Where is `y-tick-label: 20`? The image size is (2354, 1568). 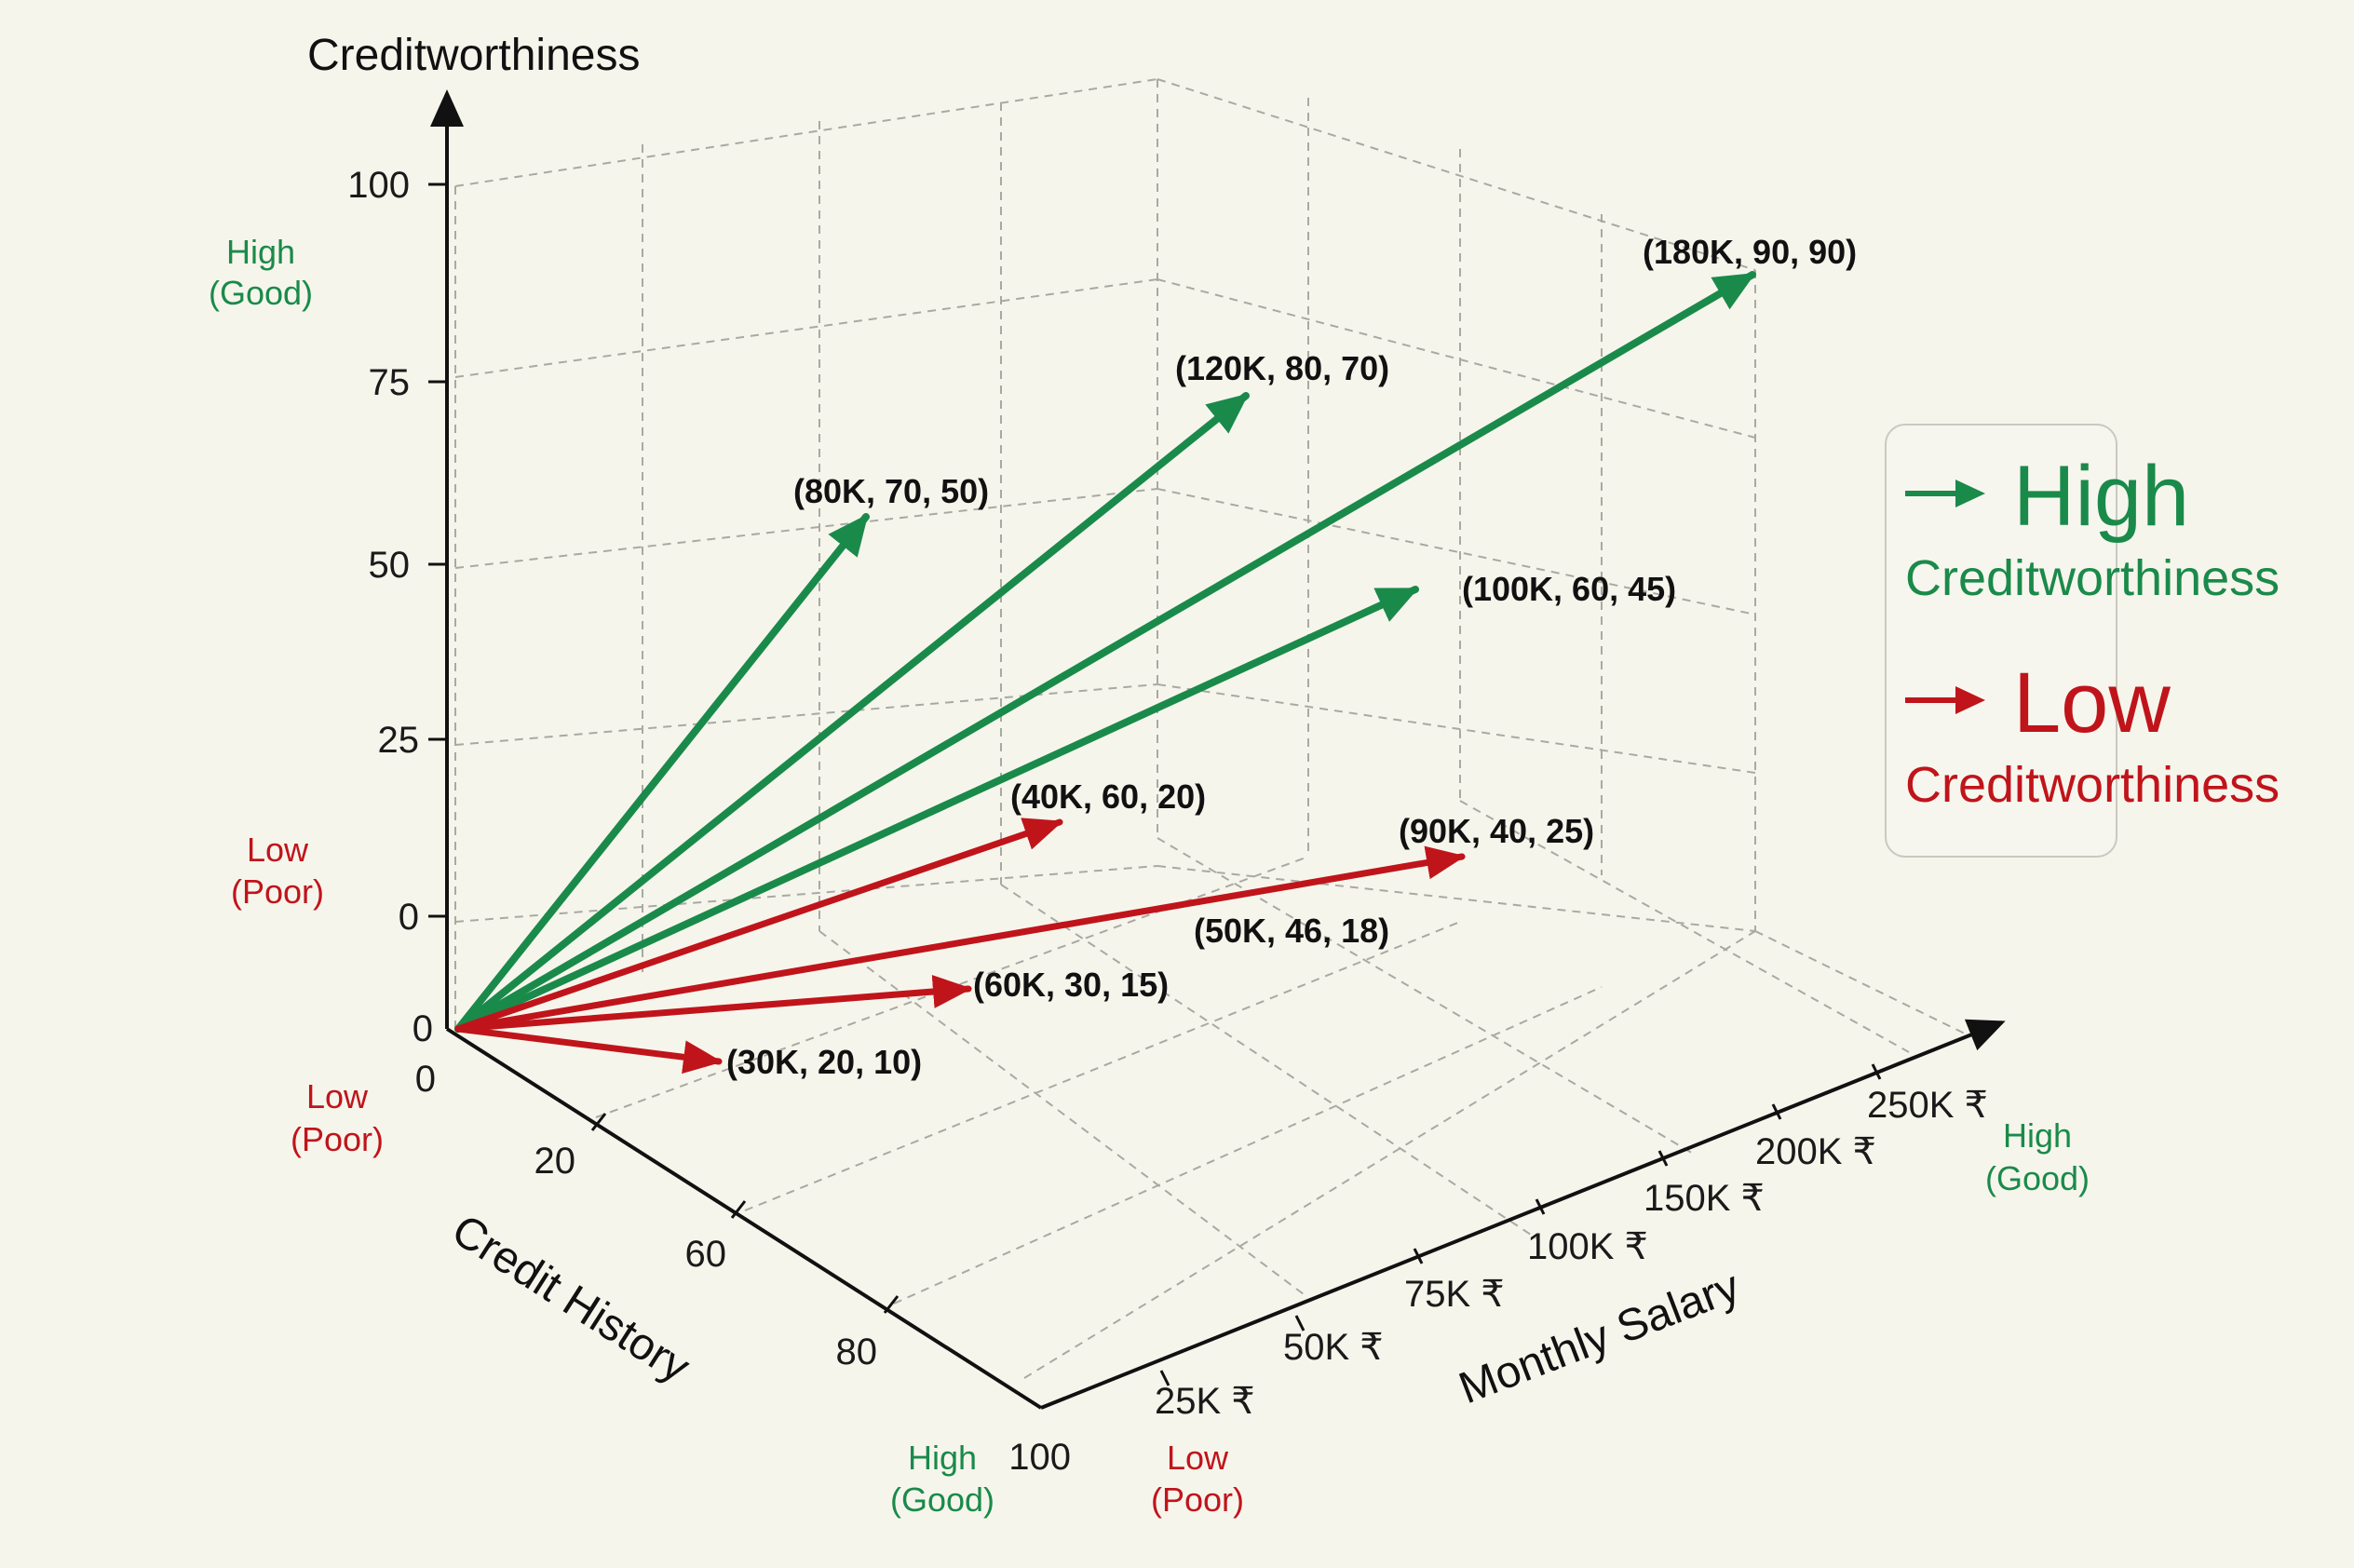
y-tick-label: 20 is located at coordinates (555, 1161).